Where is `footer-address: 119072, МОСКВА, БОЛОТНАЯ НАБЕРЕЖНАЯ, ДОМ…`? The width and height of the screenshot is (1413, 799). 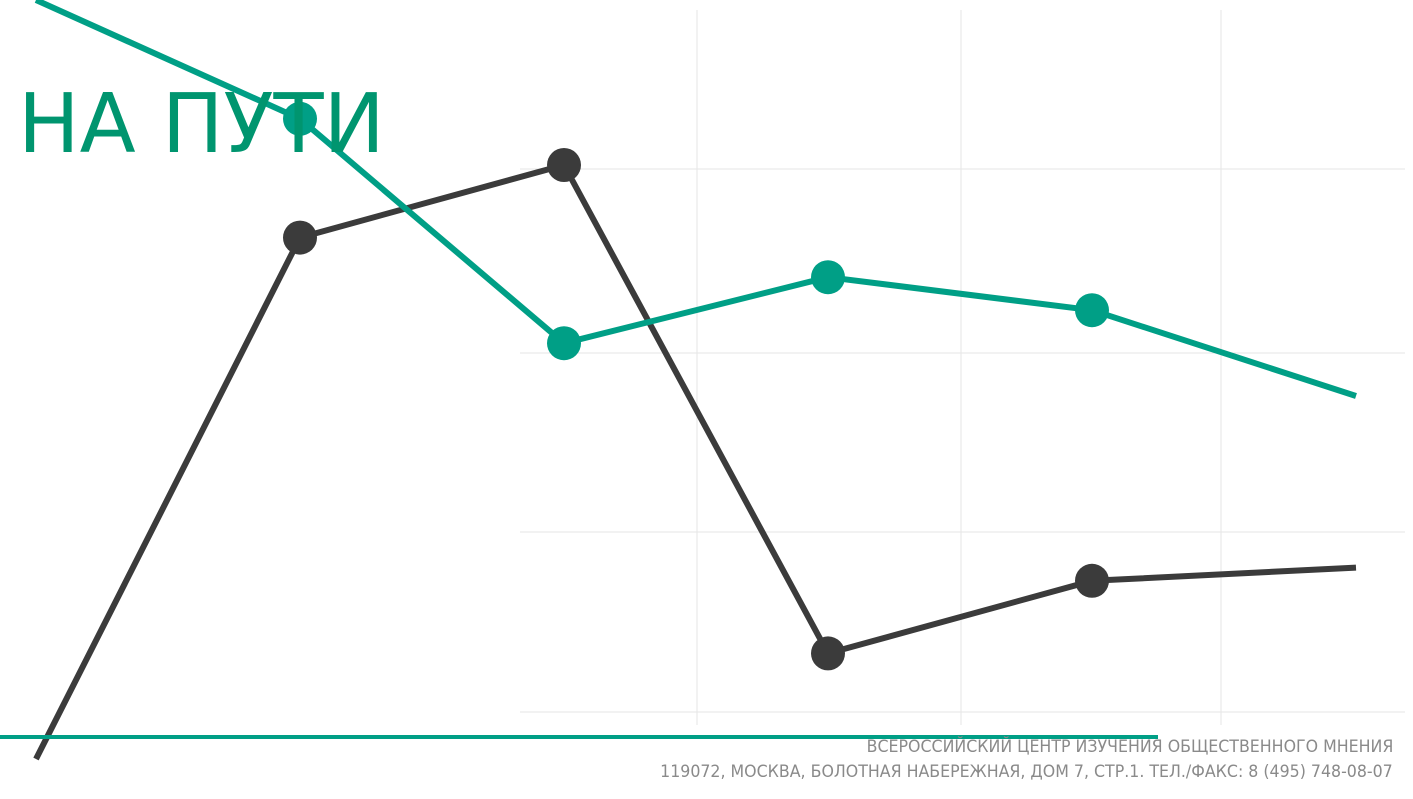 footer-address: 119072, МОСКВА, БОЛОТНАЯ НАБЕРЕЖНАЯ, ДОМ… is located at coordinates (1026, 772).